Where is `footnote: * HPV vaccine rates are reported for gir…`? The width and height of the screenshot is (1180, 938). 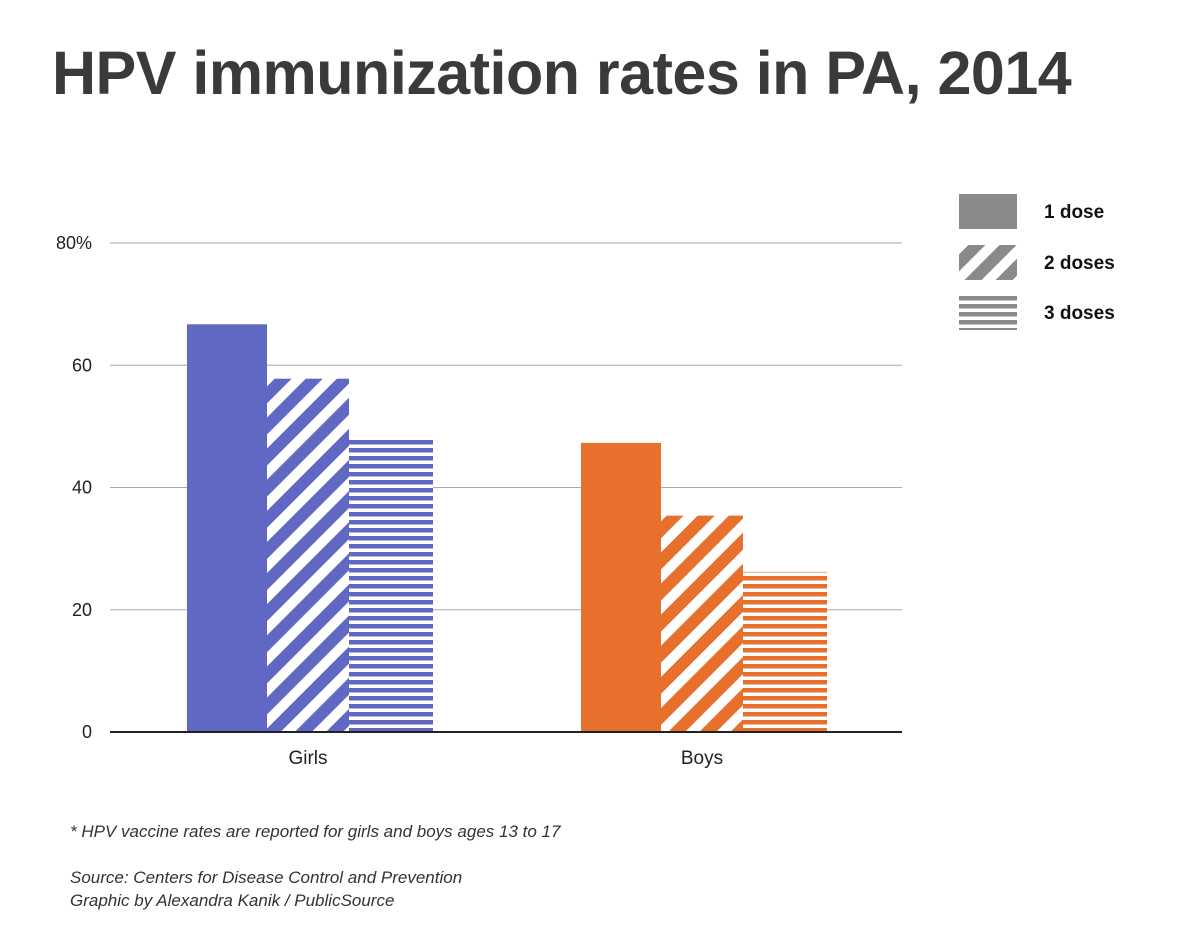 footnote: * HPV vaccine rates are reported for gir… is located at coordinates (315, 831).